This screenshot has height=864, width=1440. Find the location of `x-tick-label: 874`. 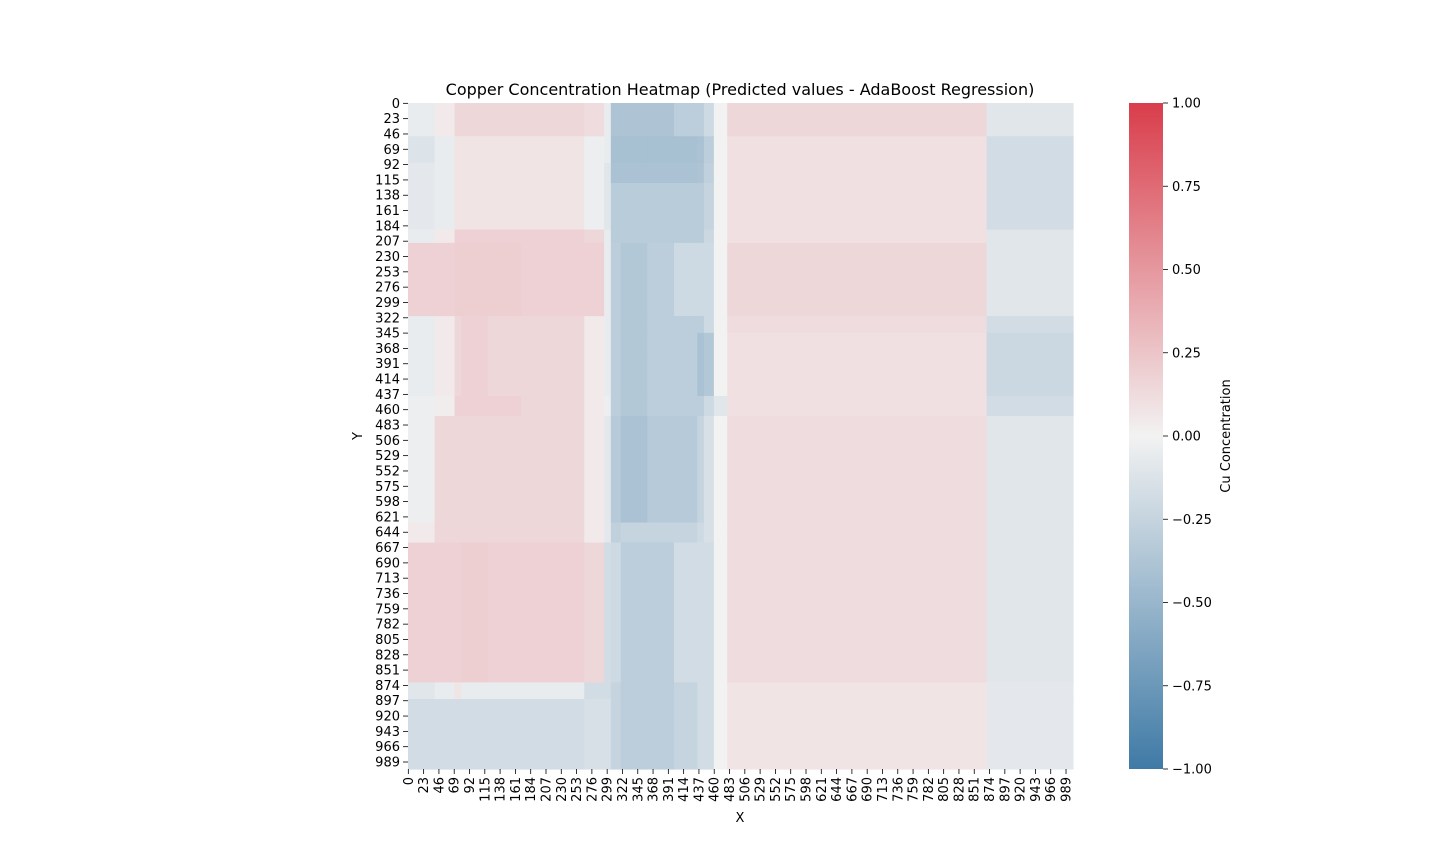

x-tick-label: 874 is located at coordinates (990, 789).